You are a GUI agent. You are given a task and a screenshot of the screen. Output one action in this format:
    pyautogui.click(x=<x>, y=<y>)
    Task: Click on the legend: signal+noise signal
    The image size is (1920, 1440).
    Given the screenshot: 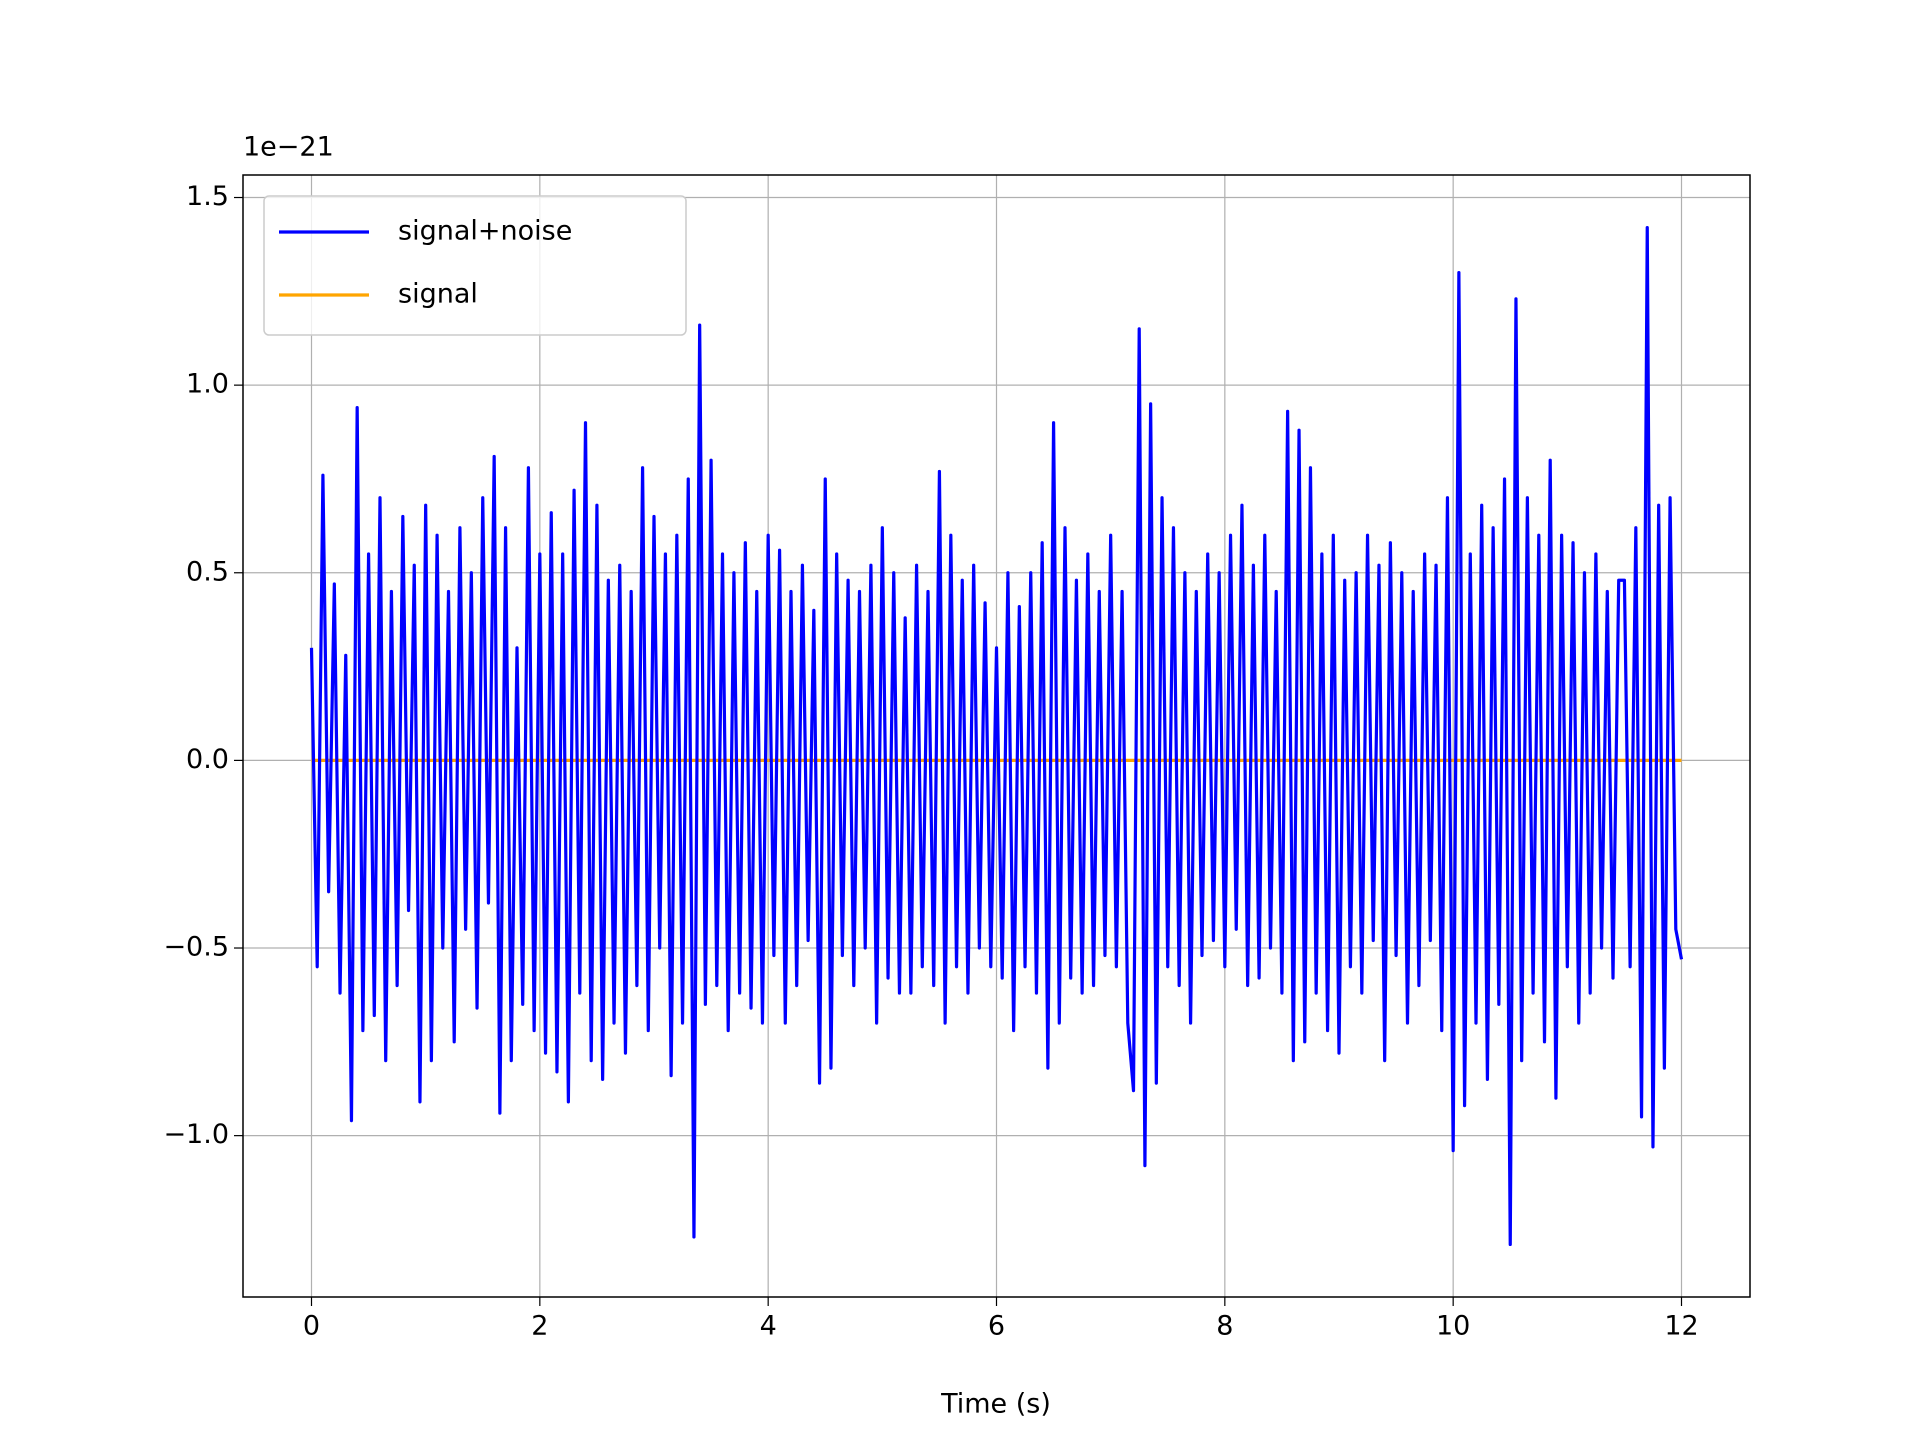 What is the action you would take?
    pyautogui.click(x=475, y=265)
    